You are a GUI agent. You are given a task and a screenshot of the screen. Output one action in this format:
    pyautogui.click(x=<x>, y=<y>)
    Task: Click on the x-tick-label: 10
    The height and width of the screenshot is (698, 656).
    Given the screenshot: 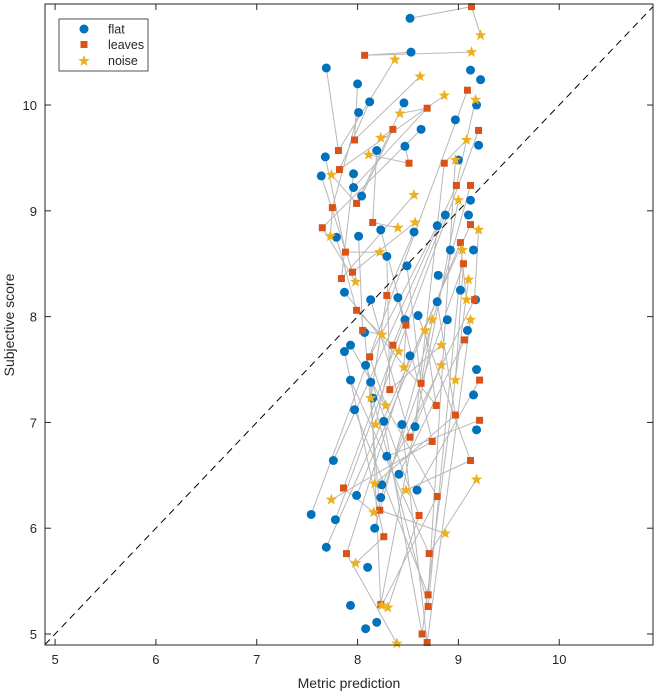 What is the action you would take?
    pyautogui.click(x=559, y=659)
    